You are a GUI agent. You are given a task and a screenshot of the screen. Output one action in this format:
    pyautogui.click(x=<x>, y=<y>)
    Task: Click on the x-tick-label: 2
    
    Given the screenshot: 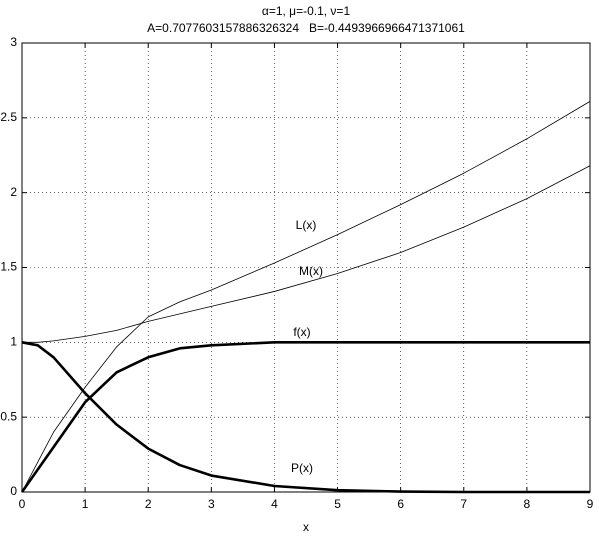 What is the action you would take?
    pyautogui.click(x=148, y=504)
    